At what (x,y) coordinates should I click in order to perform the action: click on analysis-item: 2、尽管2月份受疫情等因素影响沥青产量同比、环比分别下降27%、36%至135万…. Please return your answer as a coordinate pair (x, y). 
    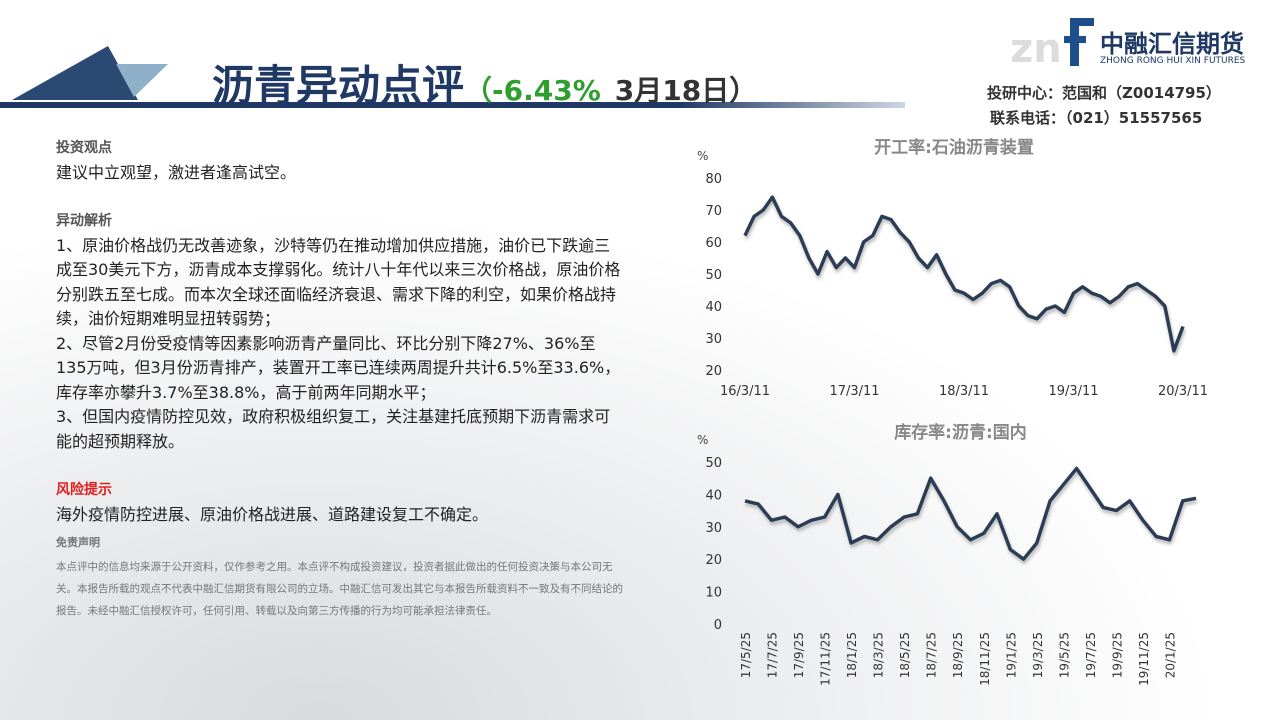
    Looking at the image, I should click on (338, 367).